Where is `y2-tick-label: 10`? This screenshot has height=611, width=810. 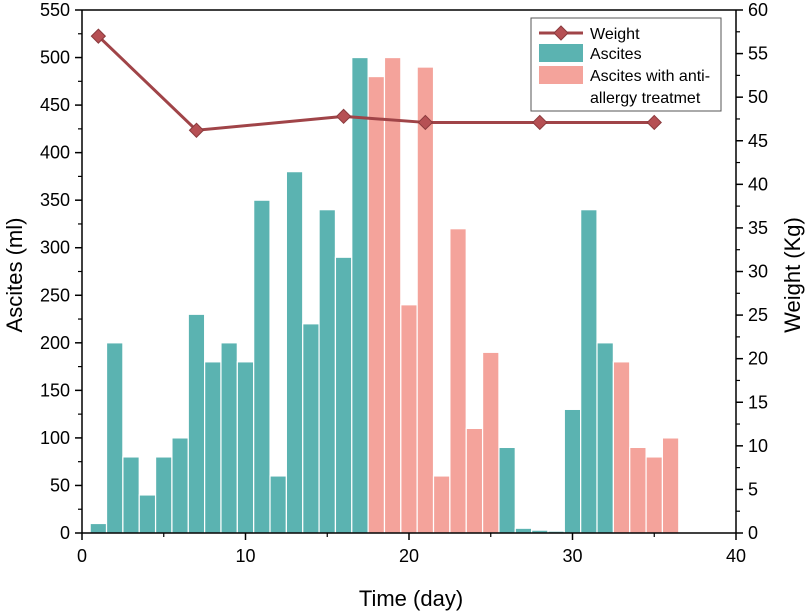
y2-tick-label: 10 is located at coordinates (758, 446).